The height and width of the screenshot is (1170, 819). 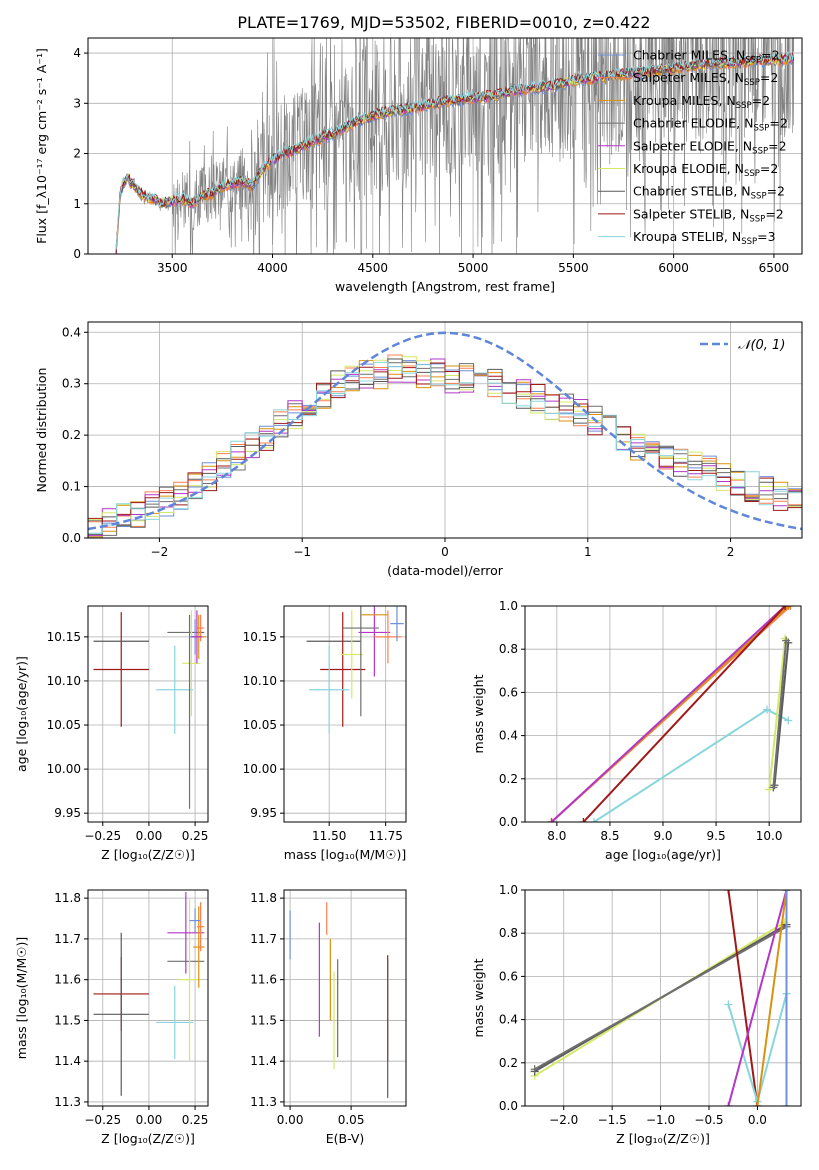 I want to click on y-tick-label: 2, so click(x=77, y=154).